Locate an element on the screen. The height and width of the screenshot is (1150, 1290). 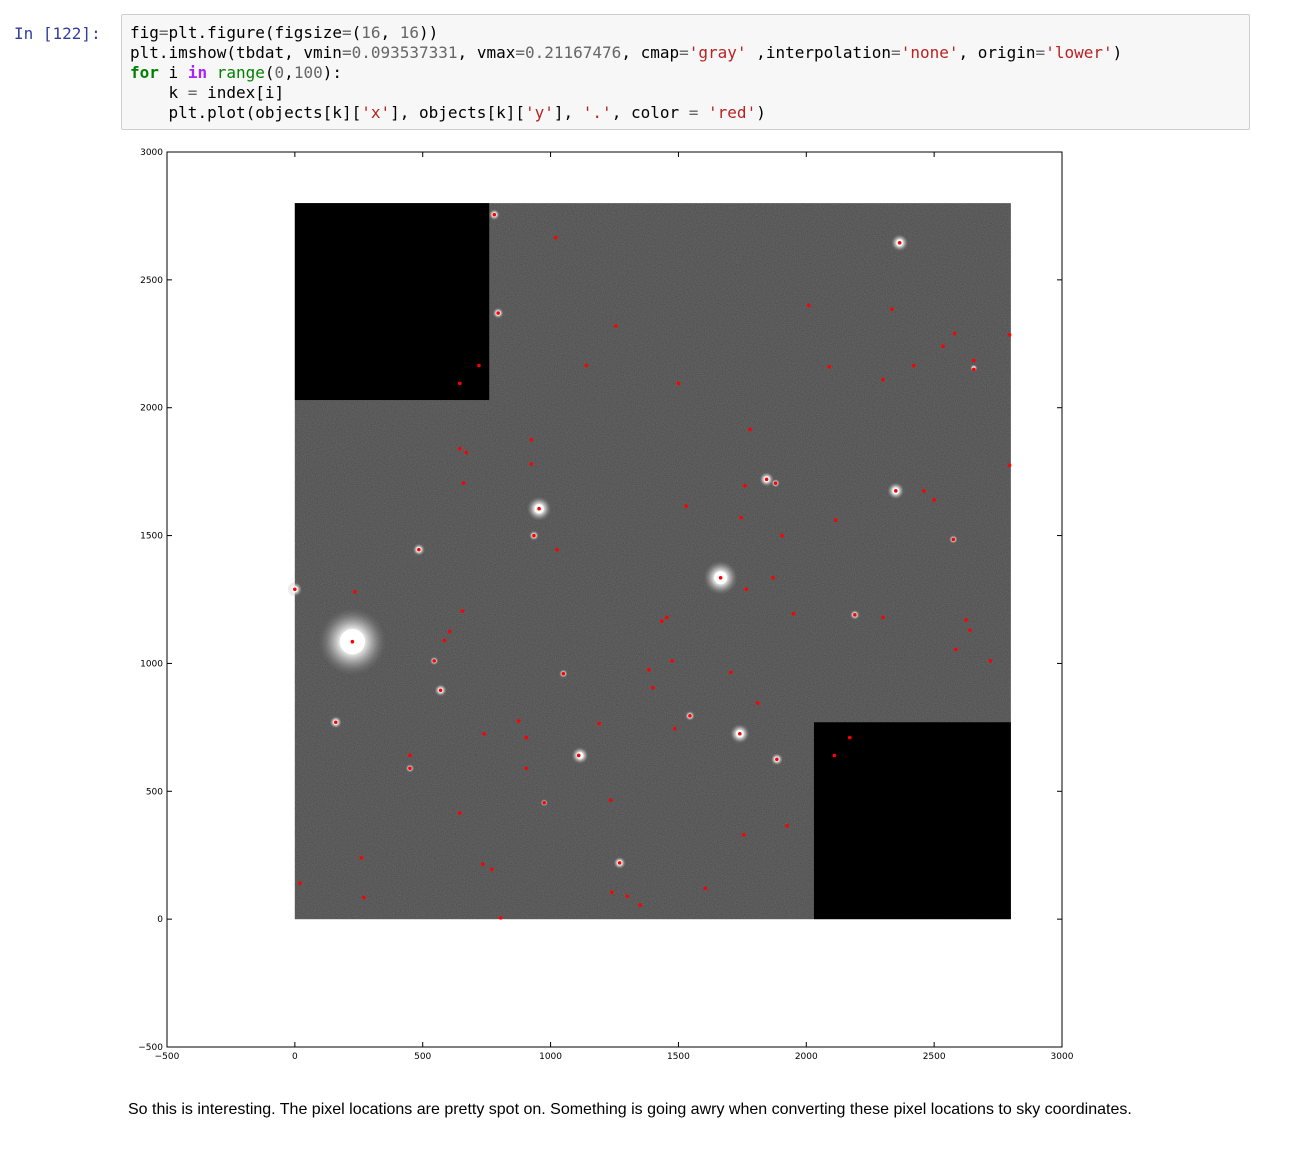
code-token: , cmap is located at coordinates (650, 52).